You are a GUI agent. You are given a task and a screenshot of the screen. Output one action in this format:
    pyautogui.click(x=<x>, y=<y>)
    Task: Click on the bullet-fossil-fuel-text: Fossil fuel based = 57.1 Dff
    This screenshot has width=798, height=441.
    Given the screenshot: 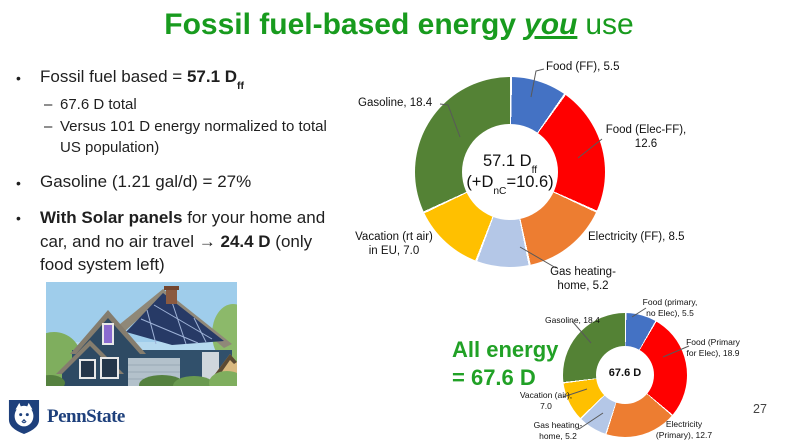 What is the action you would take?
    pyautogui.click(x=142, y=79)
    